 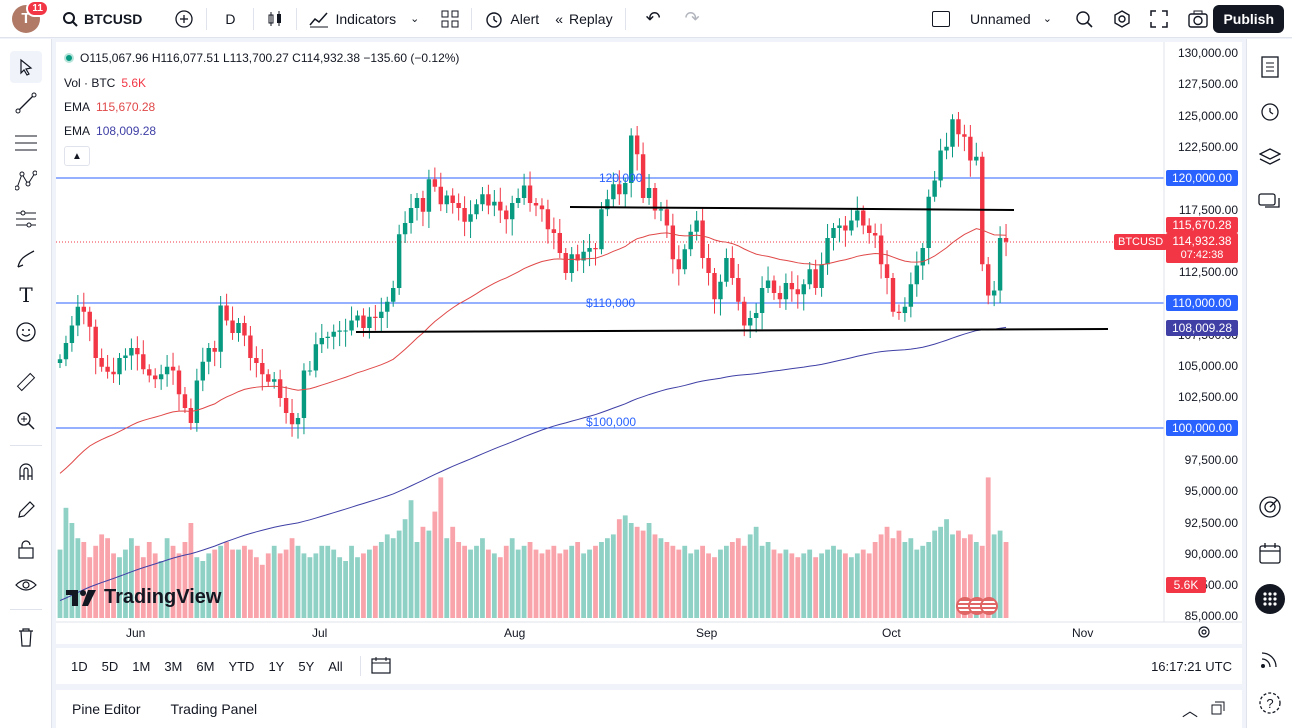 I want to click on support-trendline, so click(x=732, y=330).